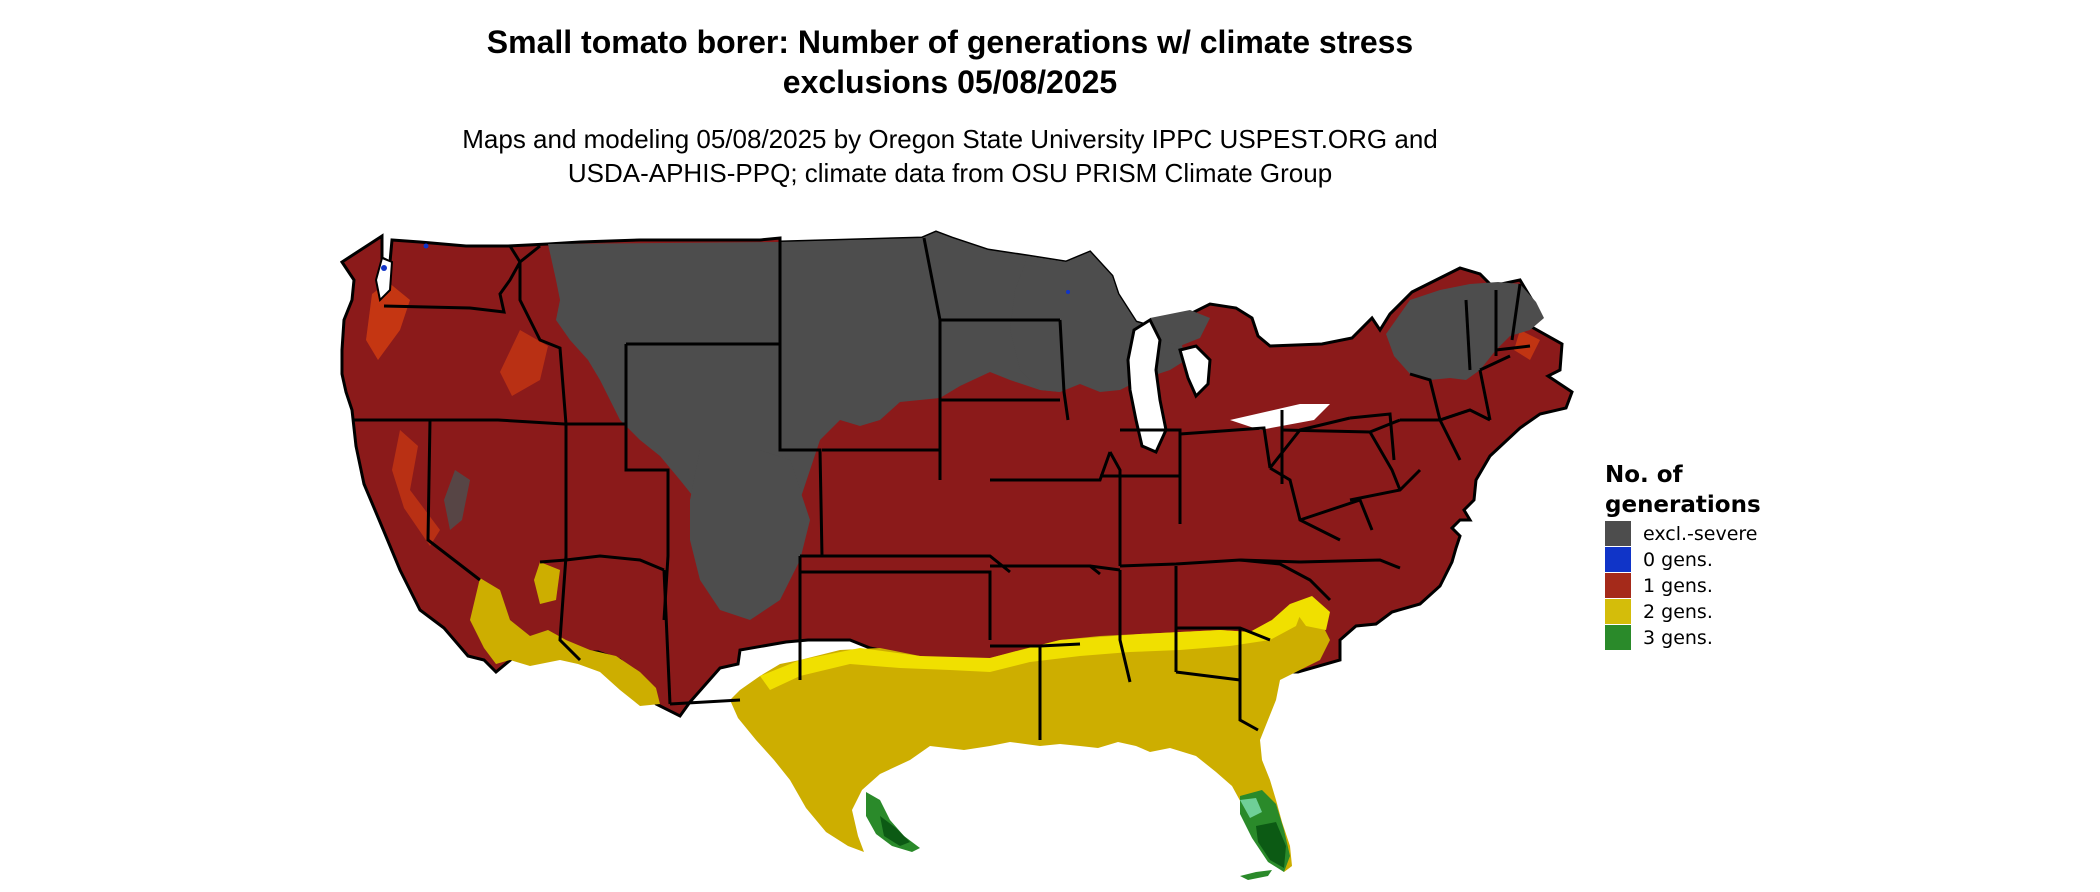 The height and width of the screenshot is (892, 2100). I want to click on legend-label: 3 gens., so click(1678, 637).